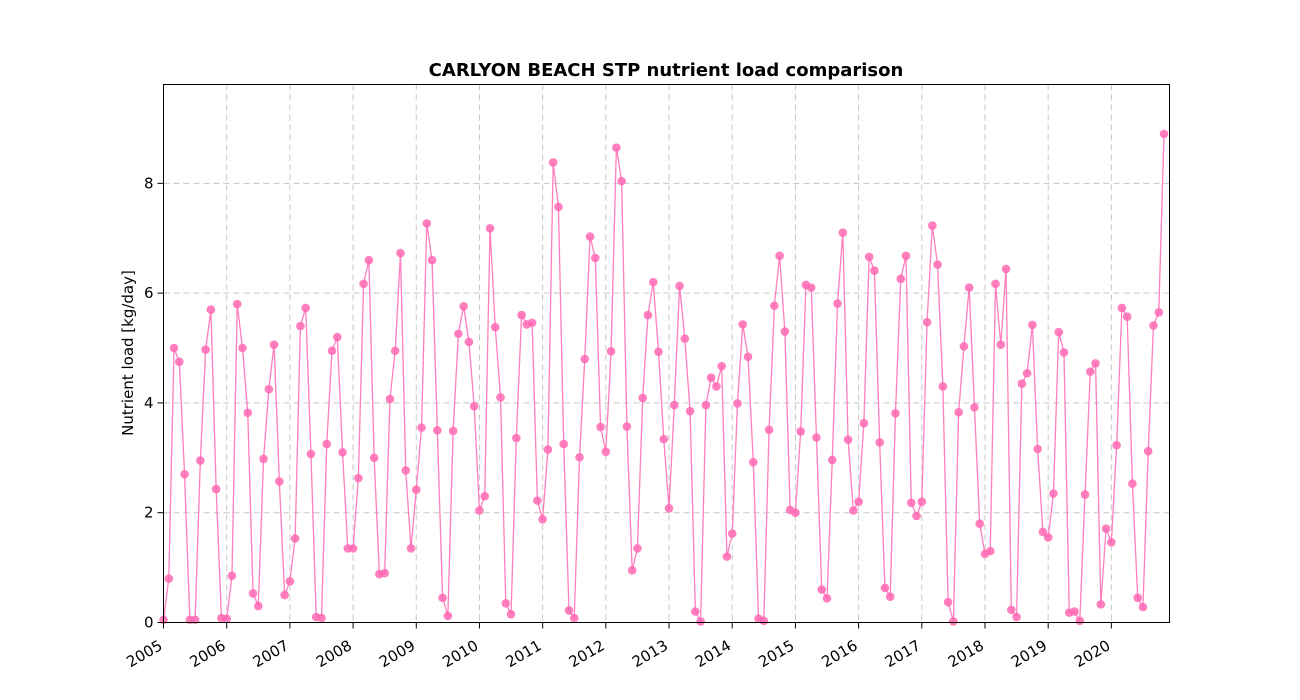 Image resolution: width=1300 pixels, height=700 pixels. What do you see at coordinates (149, 623) in the screenshot?
I see `y-tick-label: 0` at bounding box center [149, 623].